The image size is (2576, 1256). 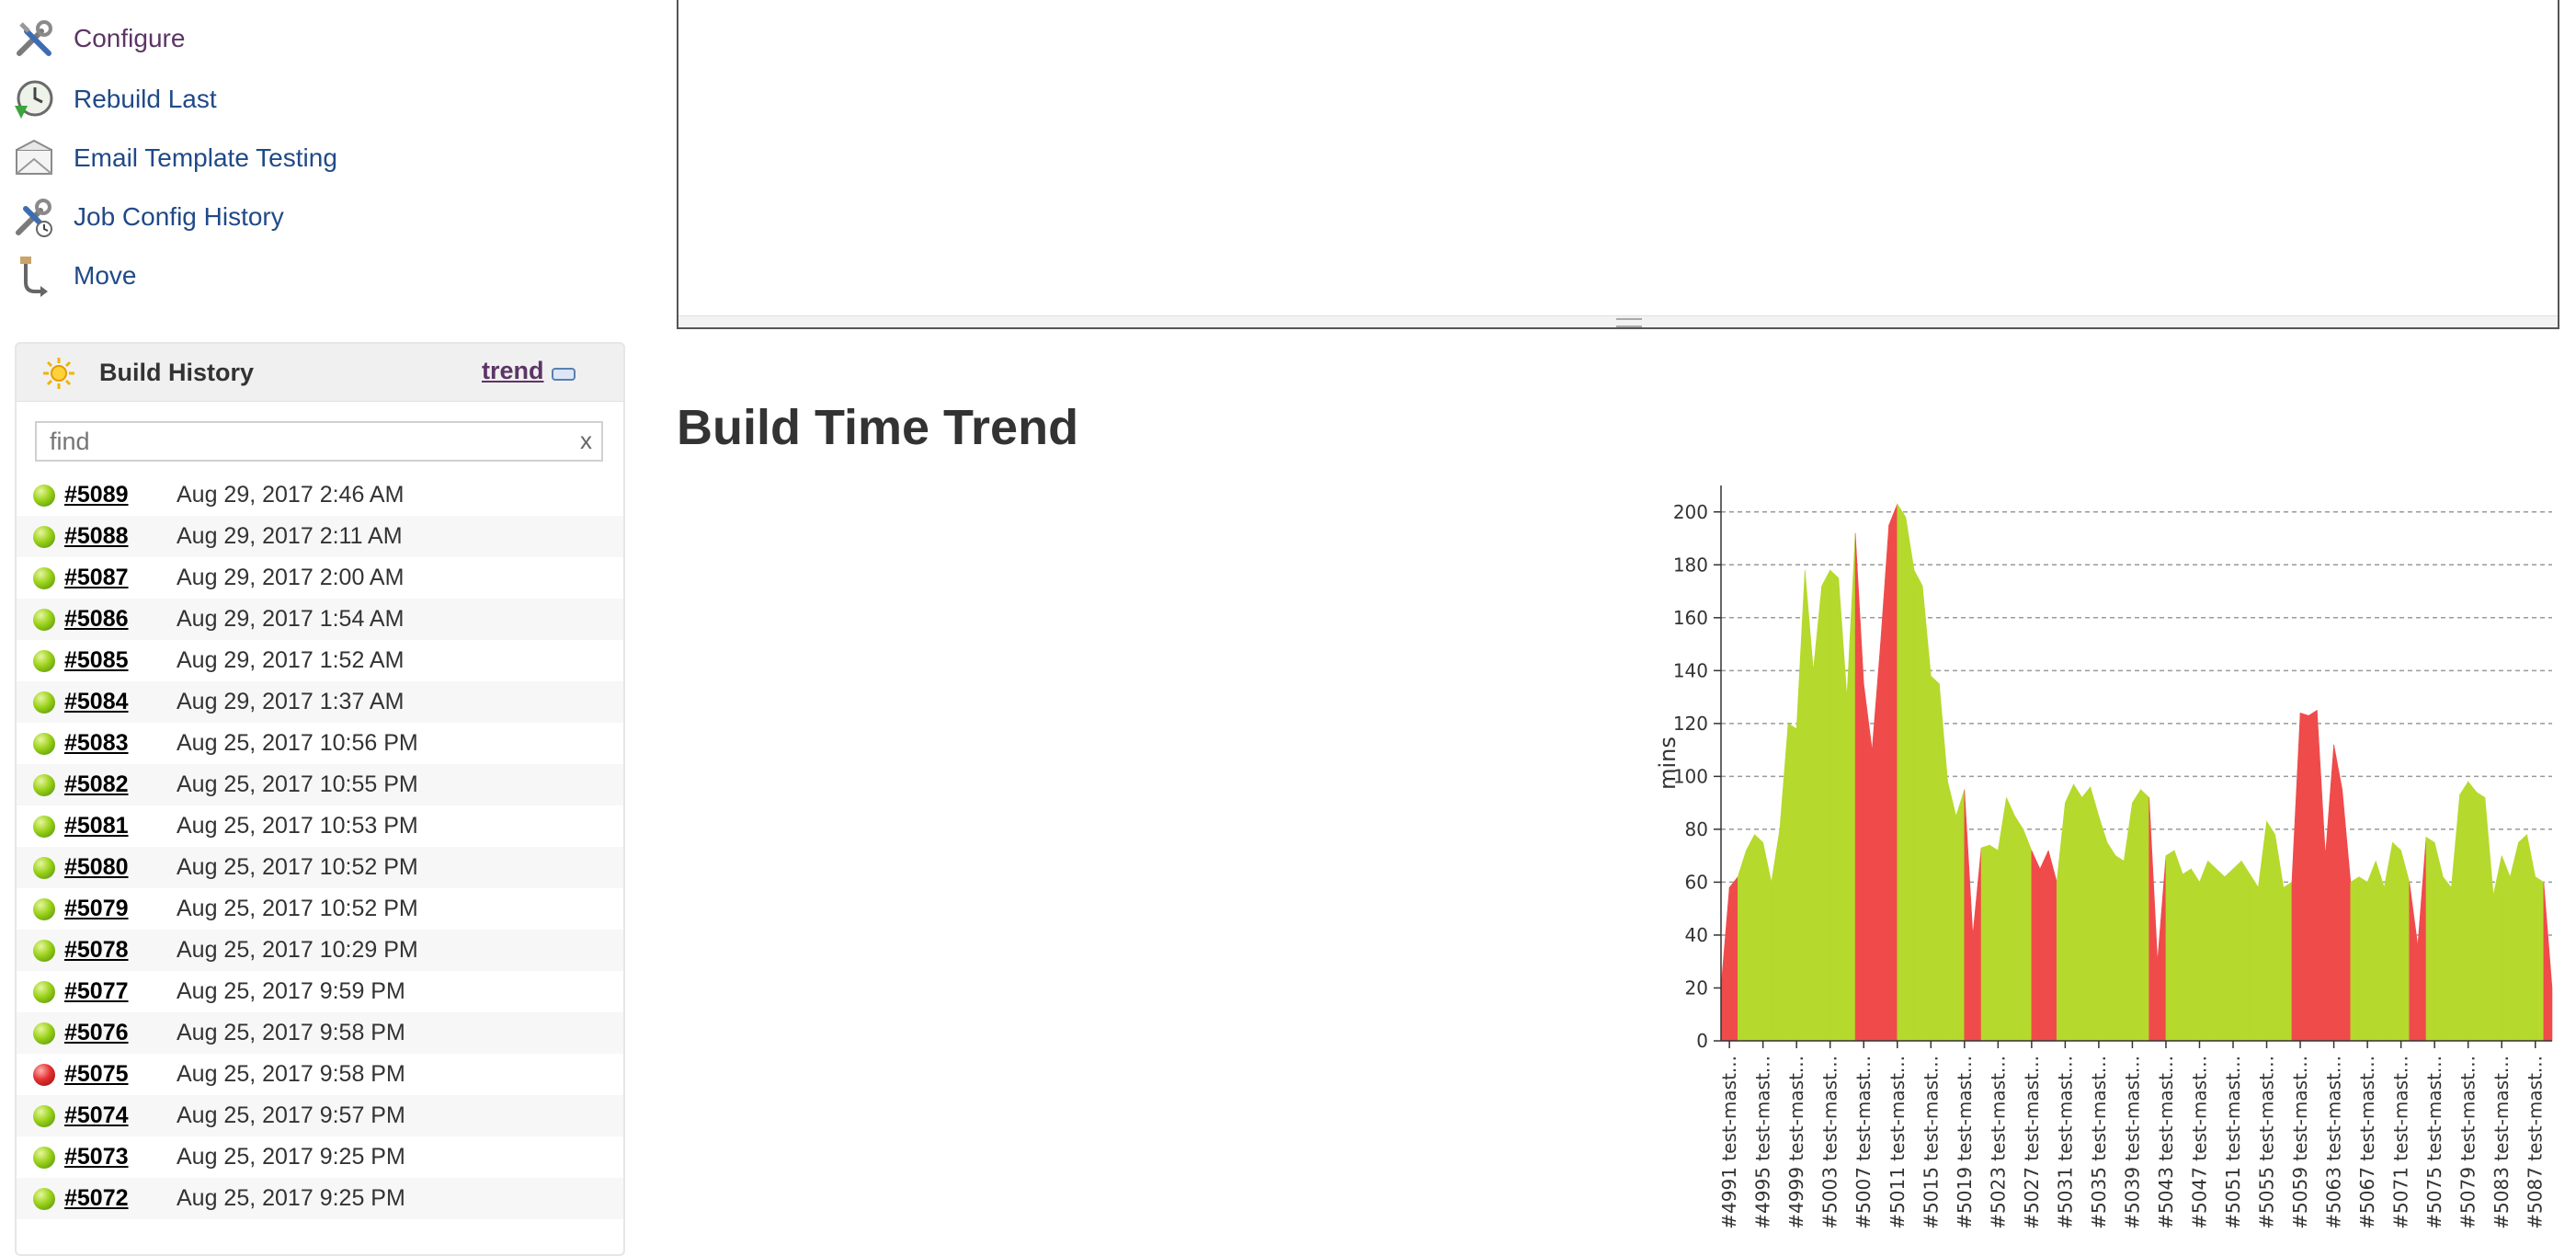 What do you see at coordinates (96, 784) in the screenshot?
I see `build-number-link: #5082` at bounding box center [96, 784].